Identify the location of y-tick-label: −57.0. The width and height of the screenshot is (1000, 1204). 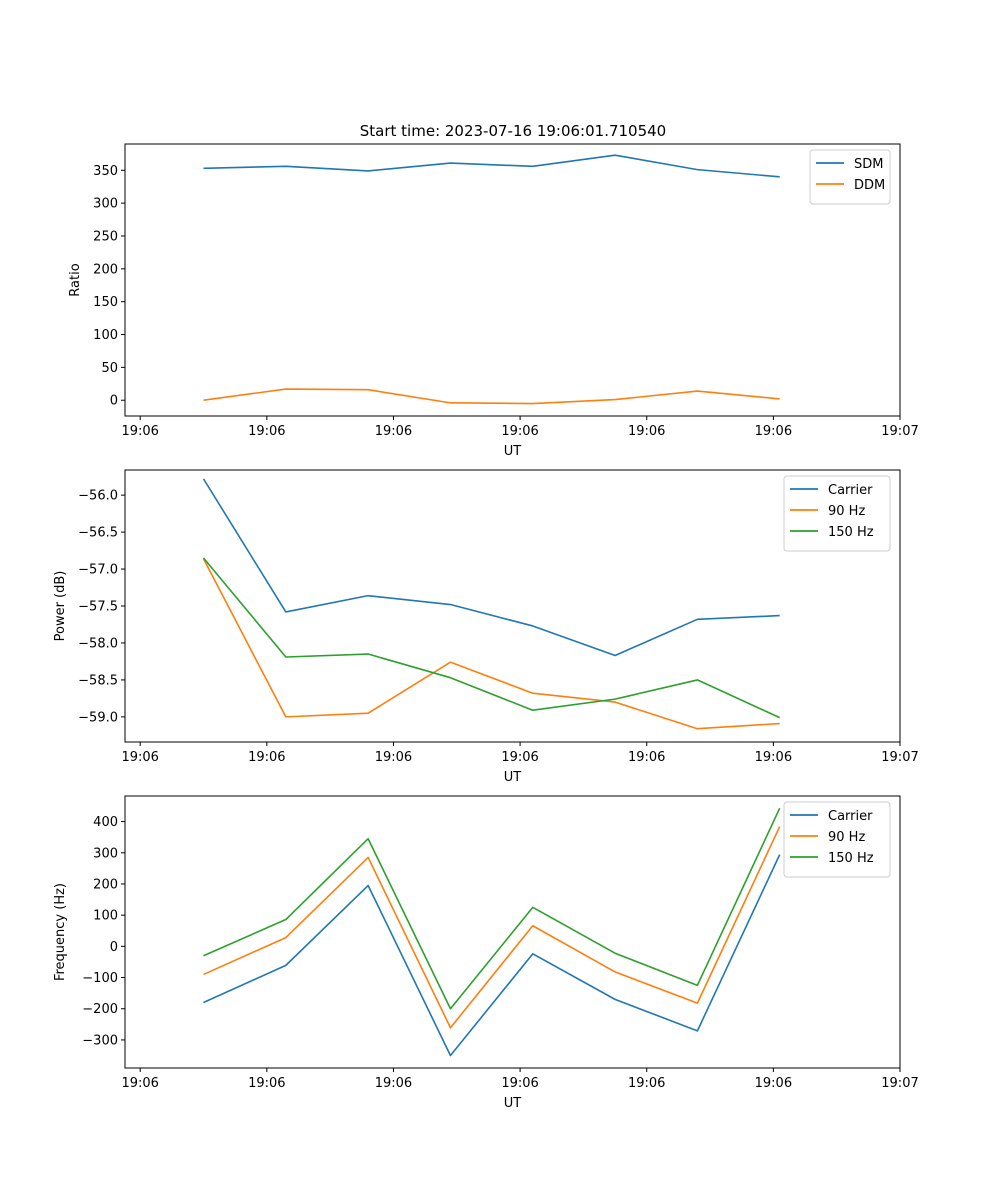
(98, 570).